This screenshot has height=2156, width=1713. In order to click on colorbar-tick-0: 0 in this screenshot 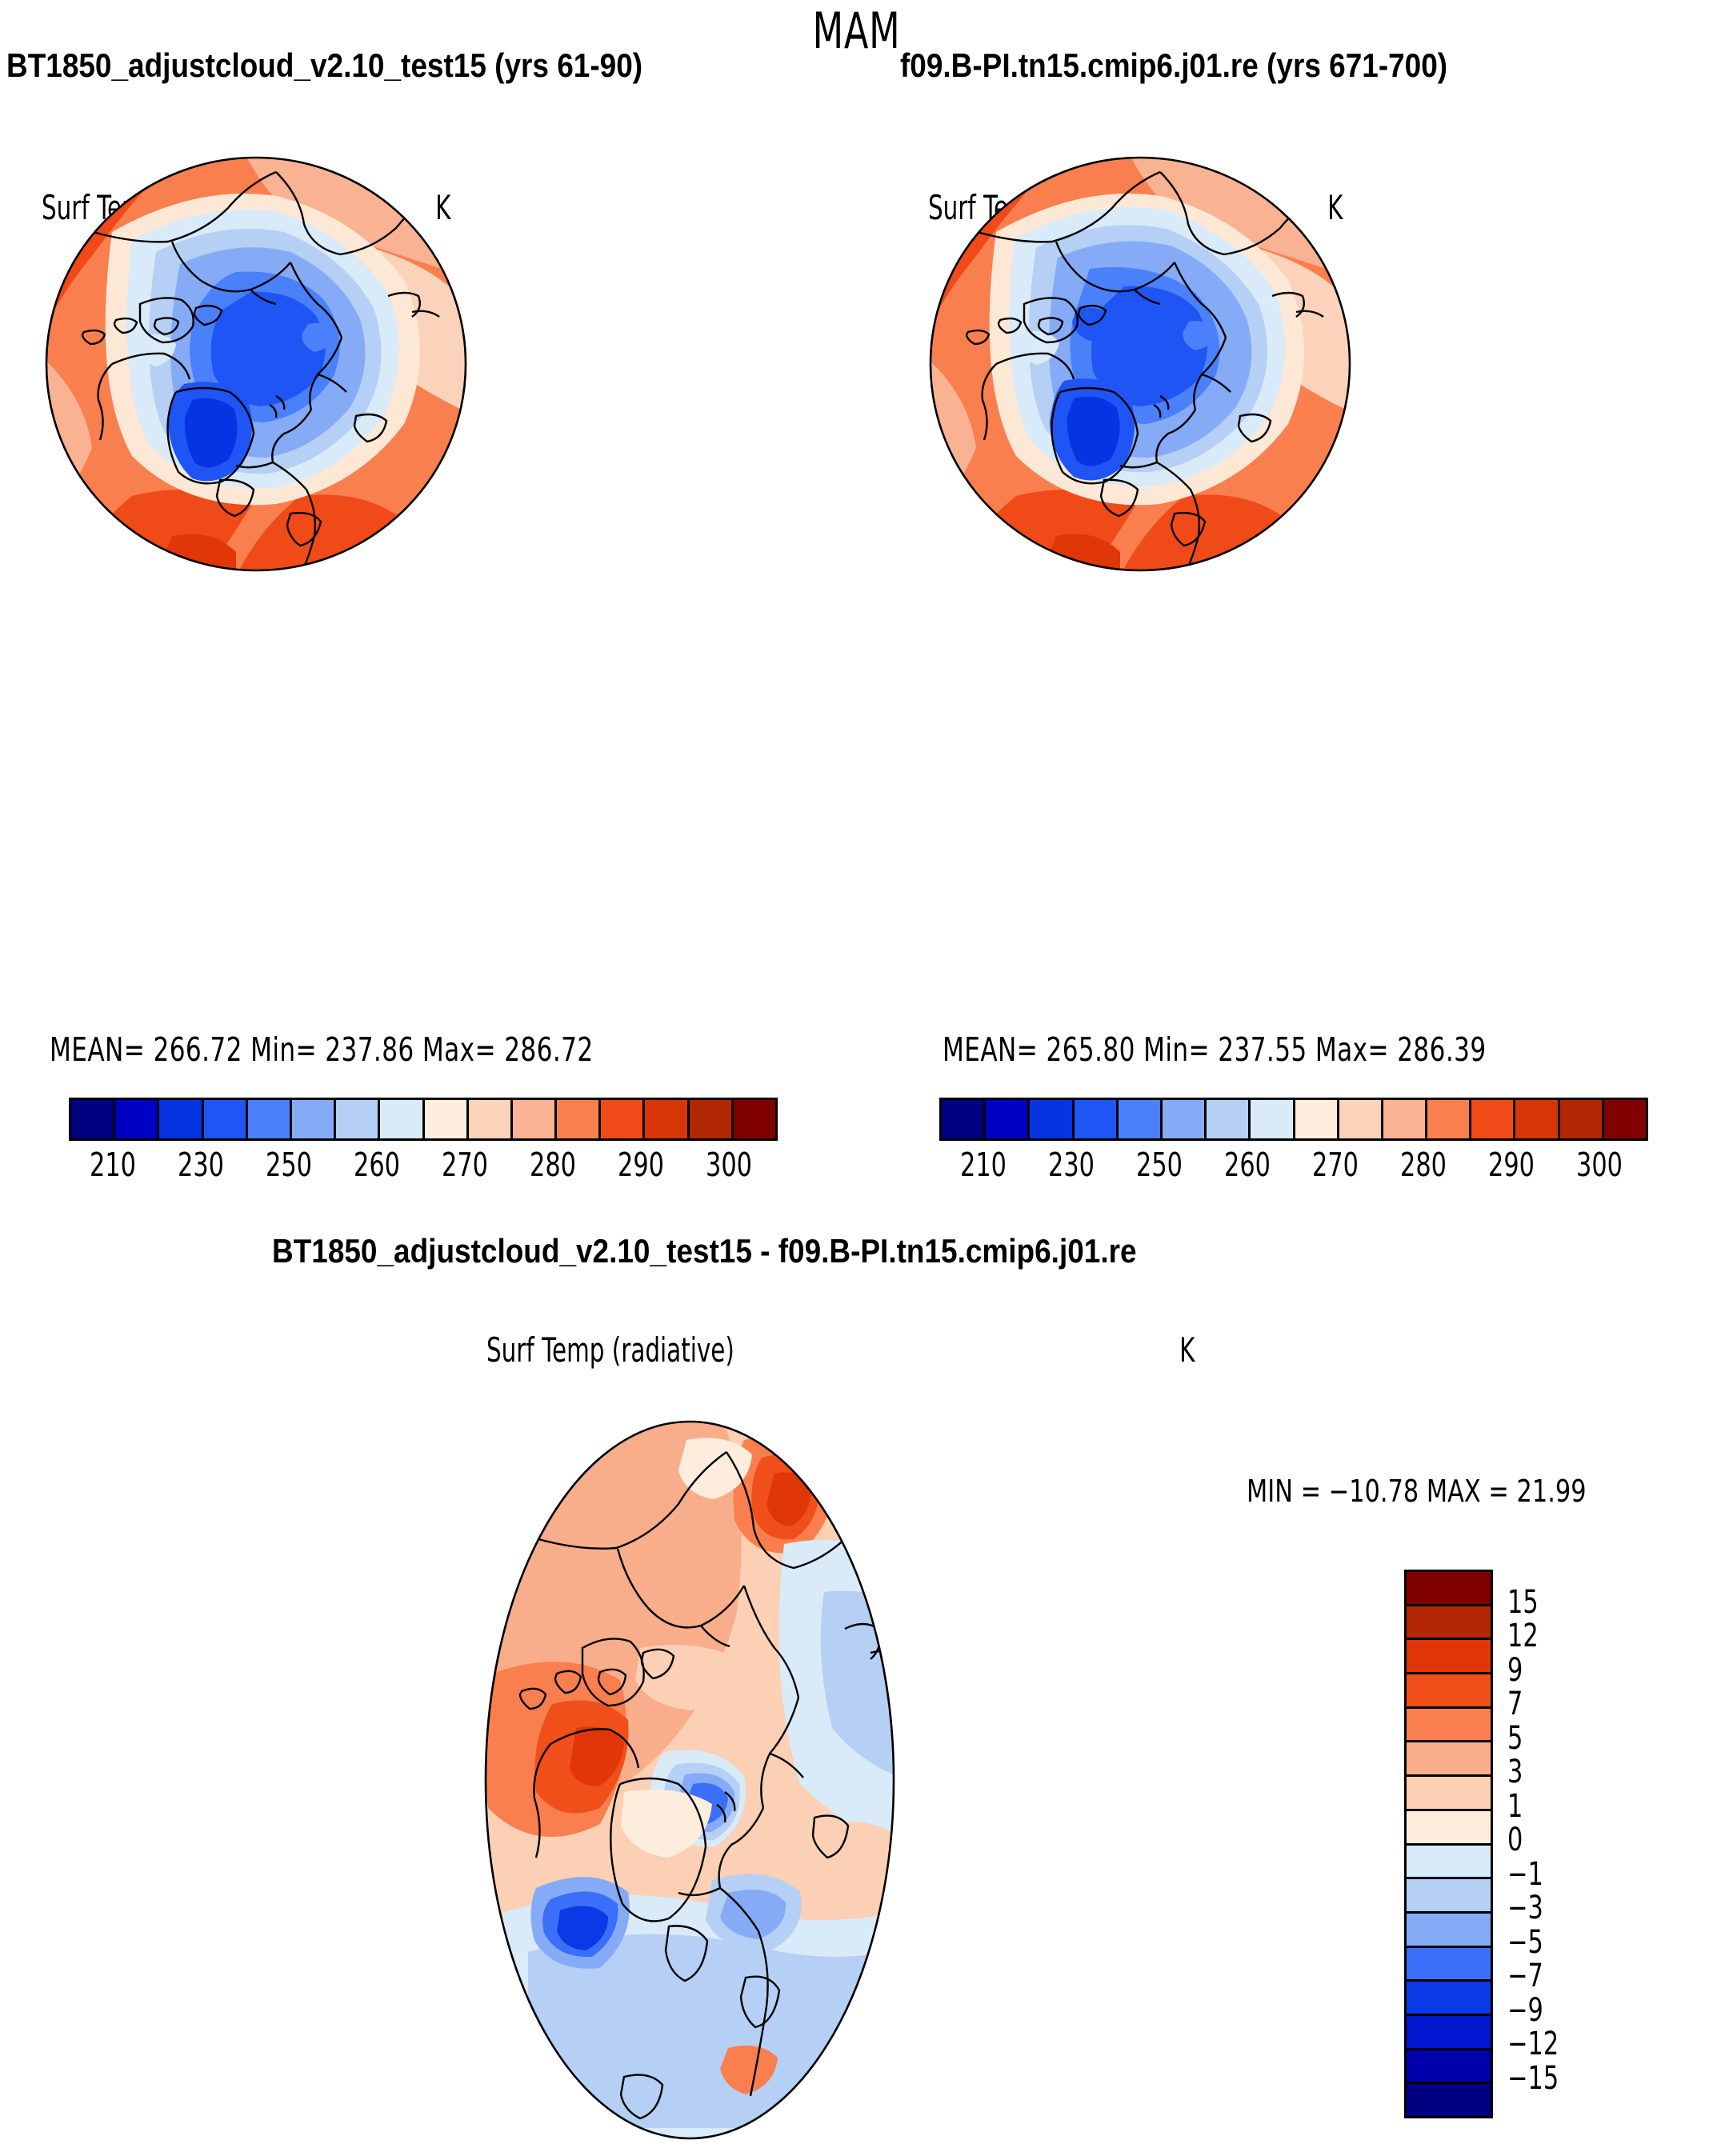, I will do `click(1515, 1840)`.